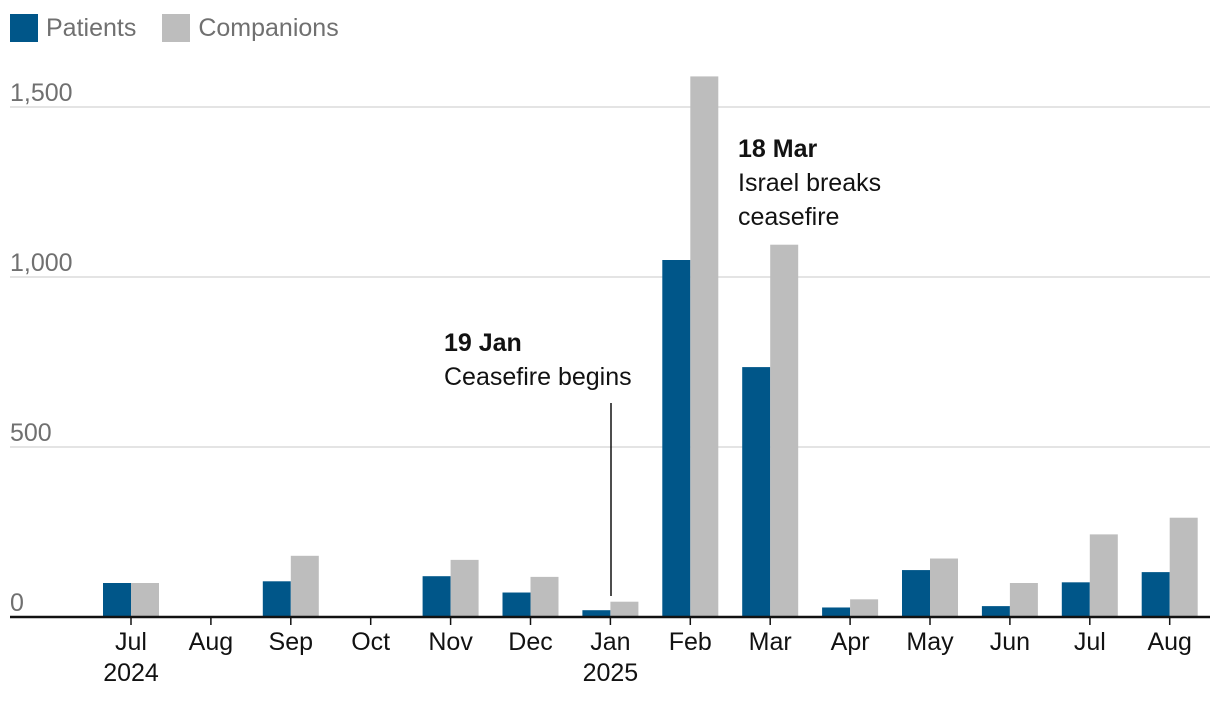  What do you see at coordinates (850, 642) in the screenshot?
I see `x-tick-label: Apr` at bounding box center [850, 642].